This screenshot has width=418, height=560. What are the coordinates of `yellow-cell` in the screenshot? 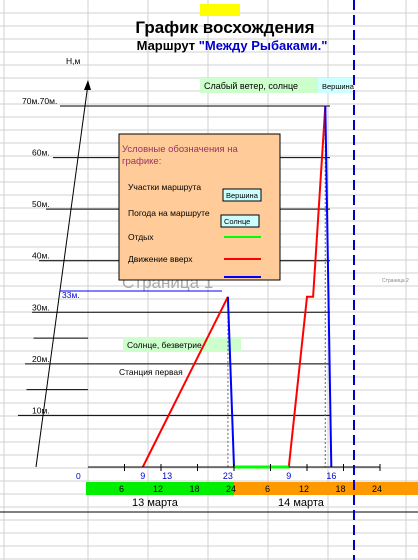 It's located at (220, 10).